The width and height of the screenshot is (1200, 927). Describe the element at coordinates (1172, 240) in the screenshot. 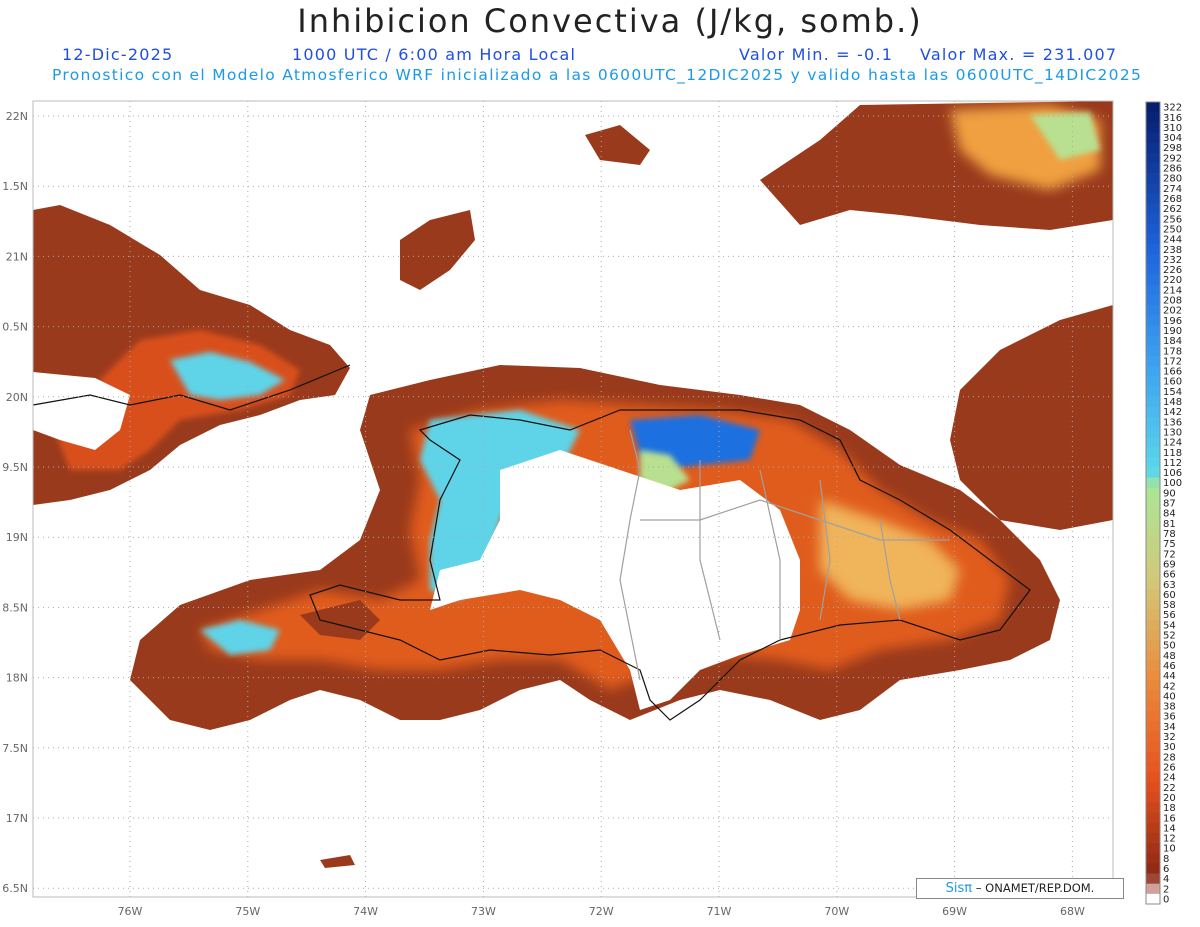

I see `colorbar-label: 244` at that location.